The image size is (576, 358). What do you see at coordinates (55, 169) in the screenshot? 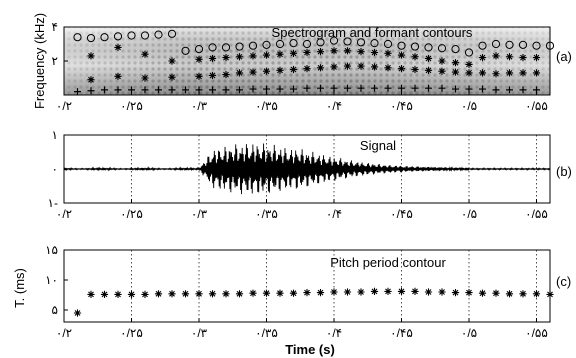
I see `panel-b-ytick-label-1: ۰` at bounding box center [55, 169].